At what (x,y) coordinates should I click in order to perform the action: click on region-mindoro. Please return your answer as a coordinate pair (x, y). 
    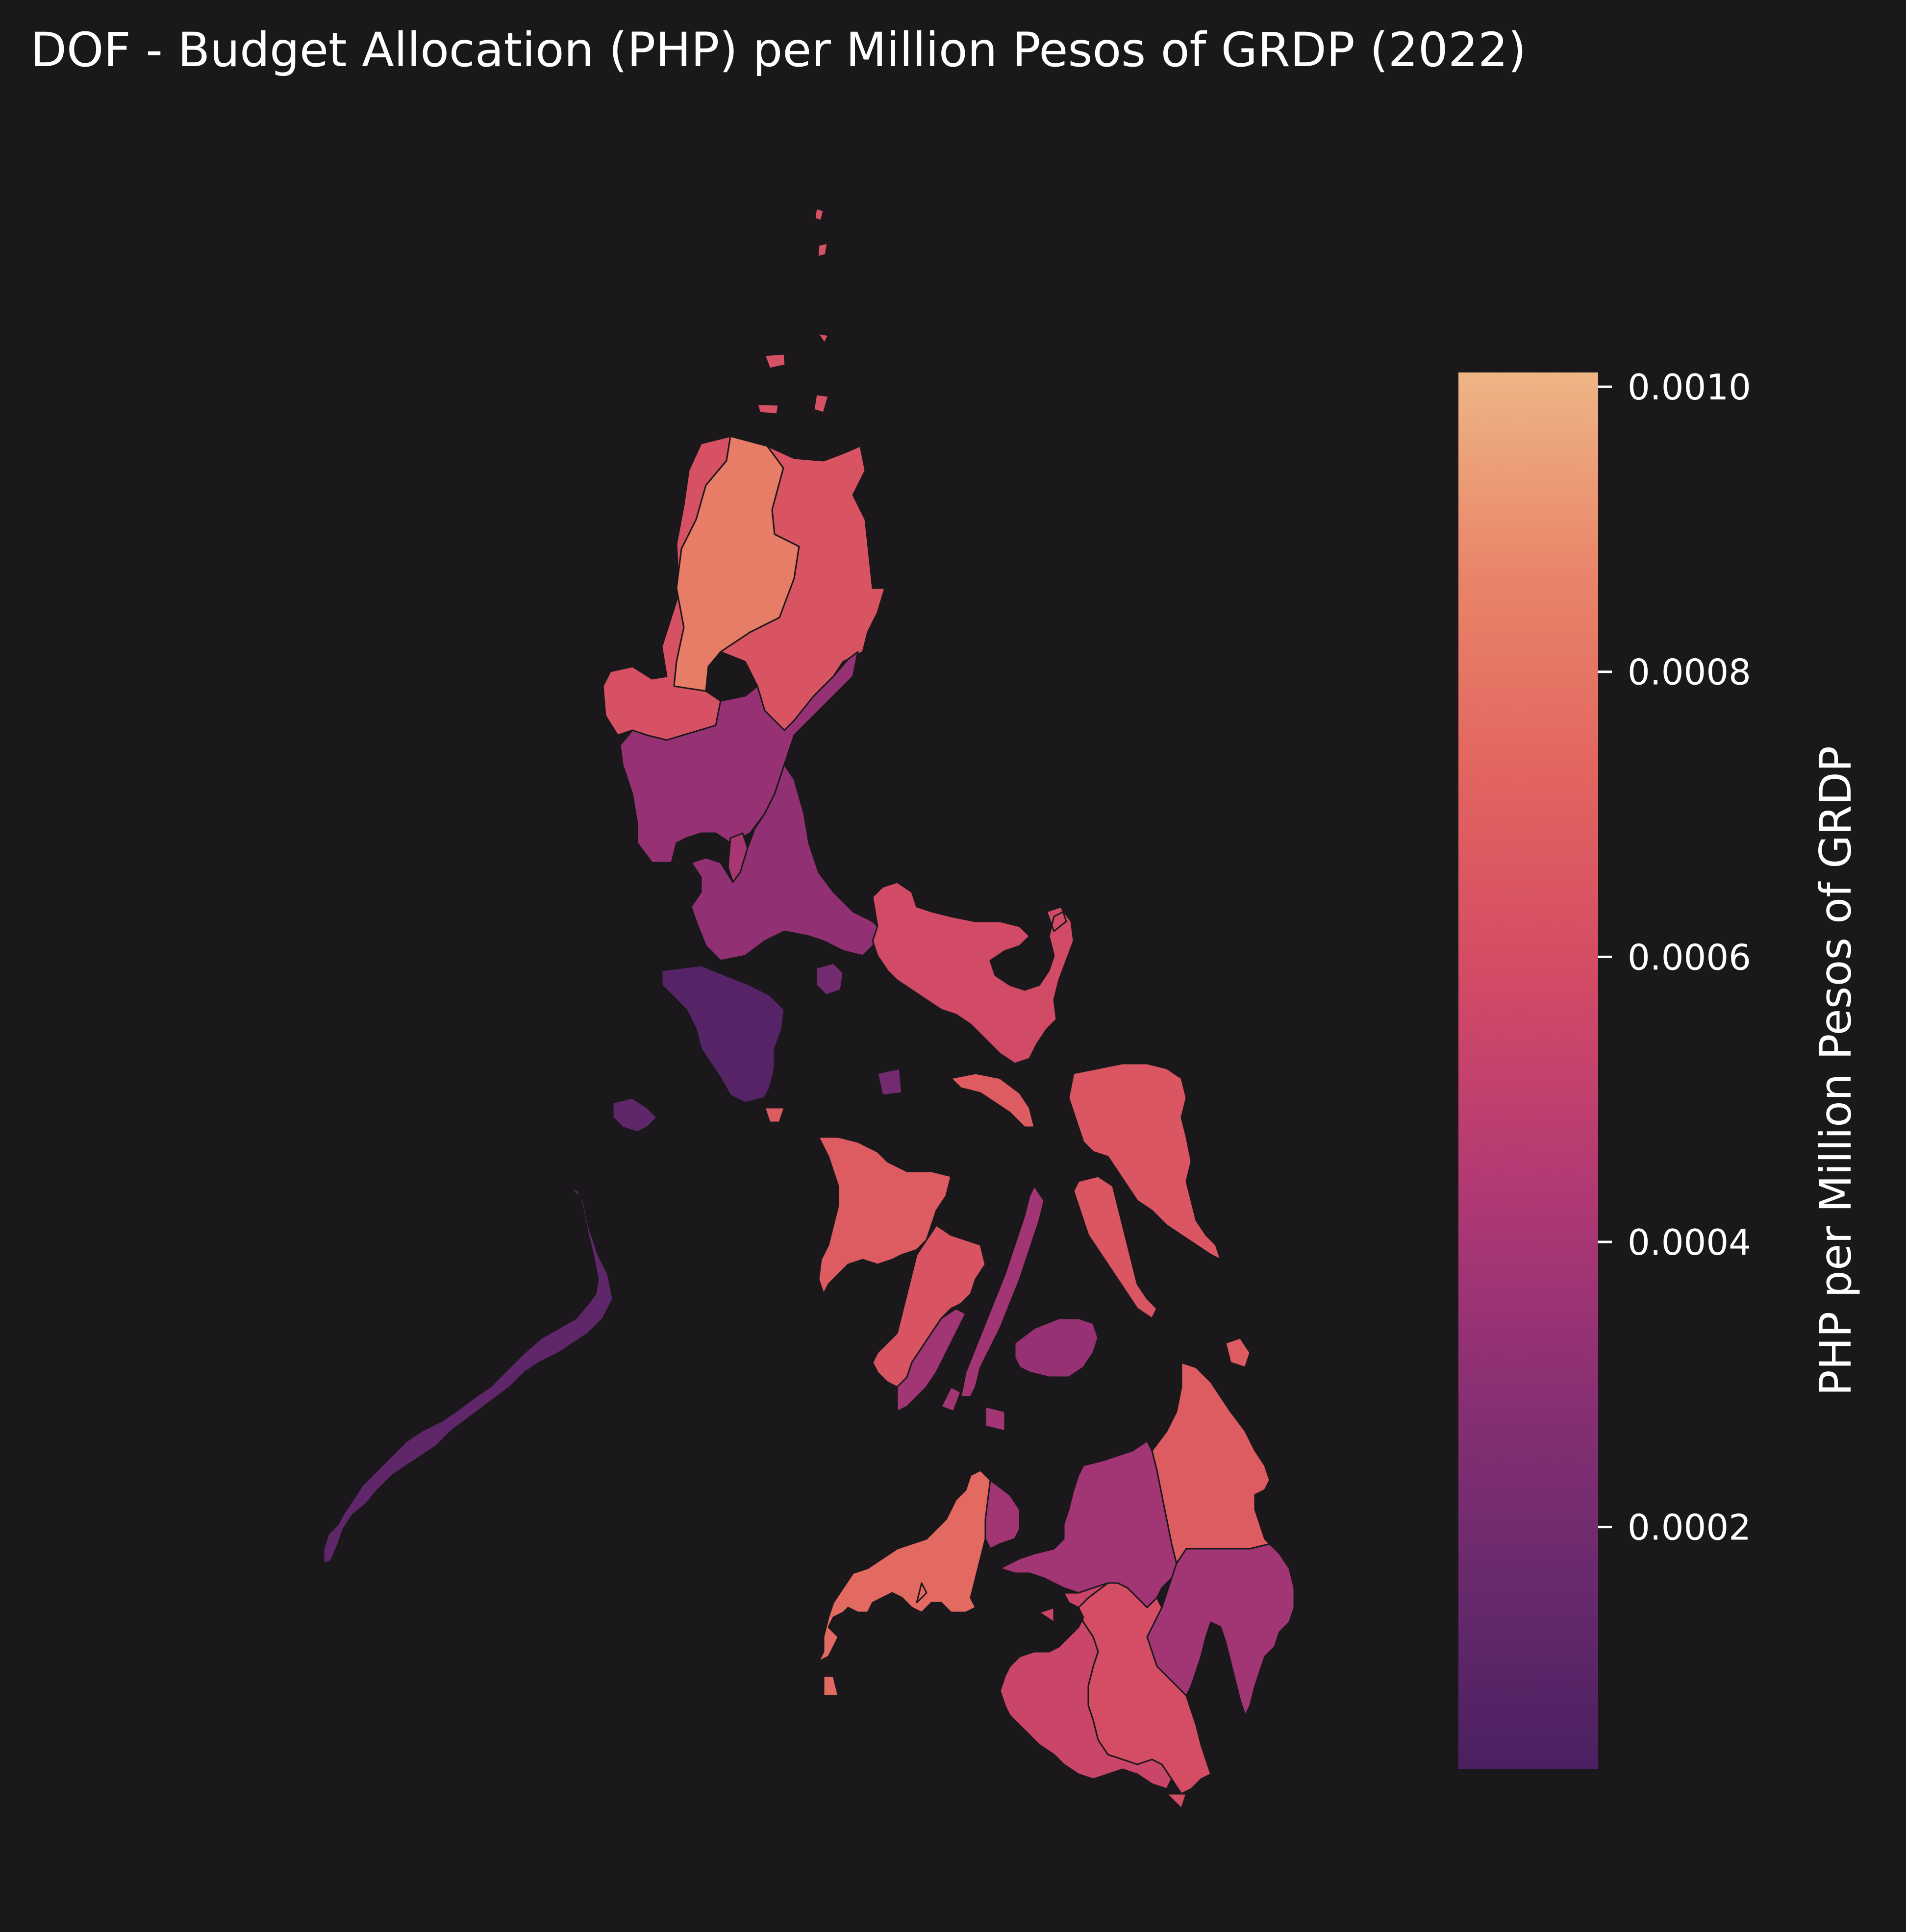
    Looking at the image, I should click on (723, 1034).